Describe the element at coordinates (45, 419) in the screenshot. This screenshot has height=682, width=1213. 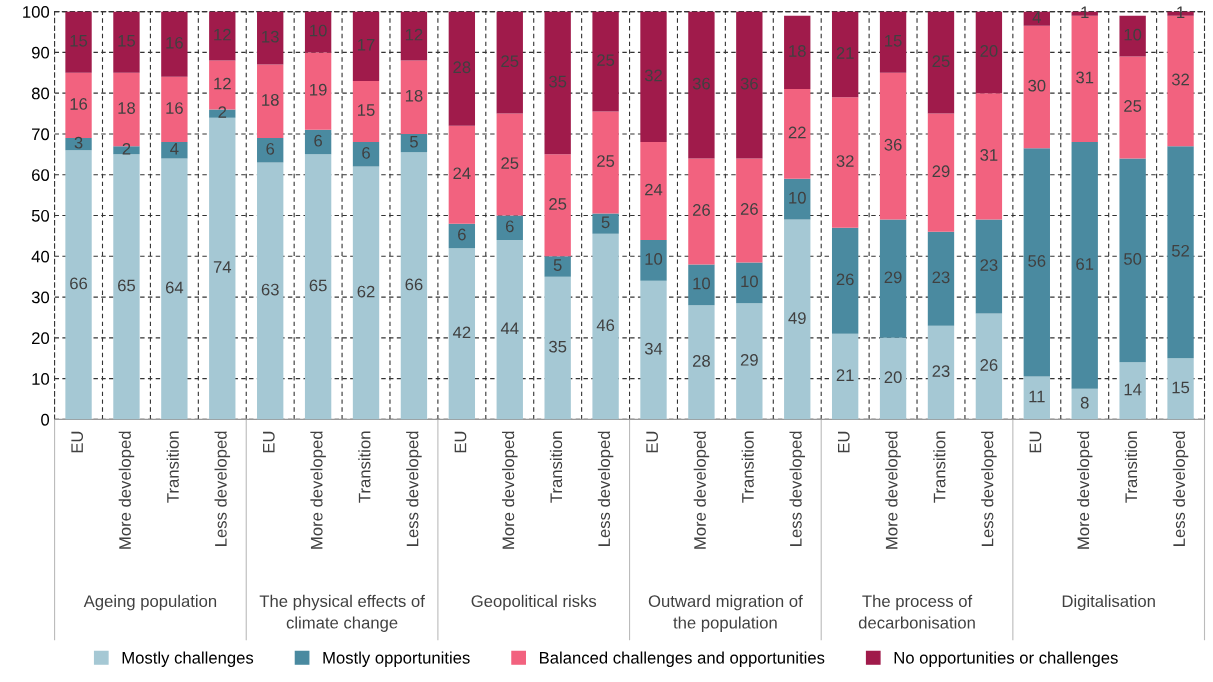
I see `y-tick-label: 0` at that location.